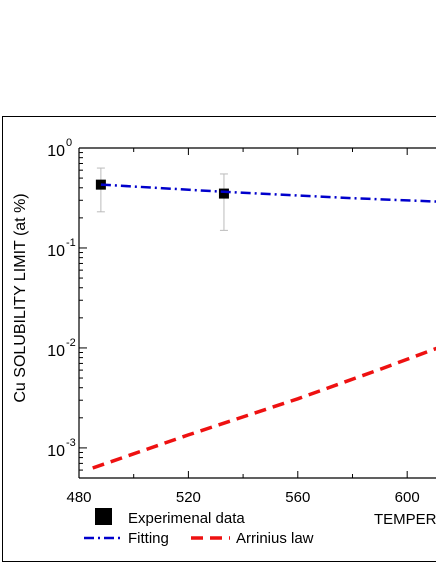 This screenshot has width=436, height=564. Describe the element at coordinates (69, 143) in the screenshot. I see `y-tick-exponent: 0` at that location.